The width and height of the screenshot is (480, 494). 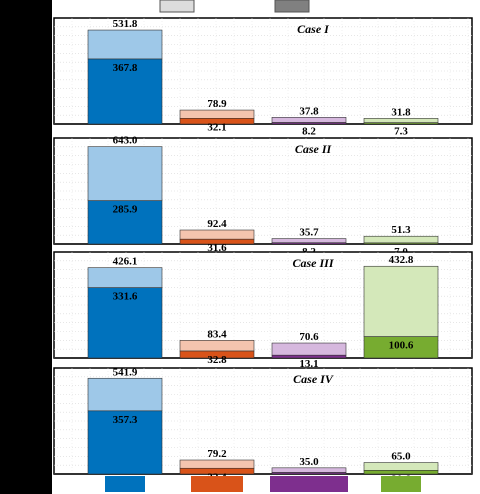 I want to click on data-label-total: 51.3, so click(x=401, y=230).